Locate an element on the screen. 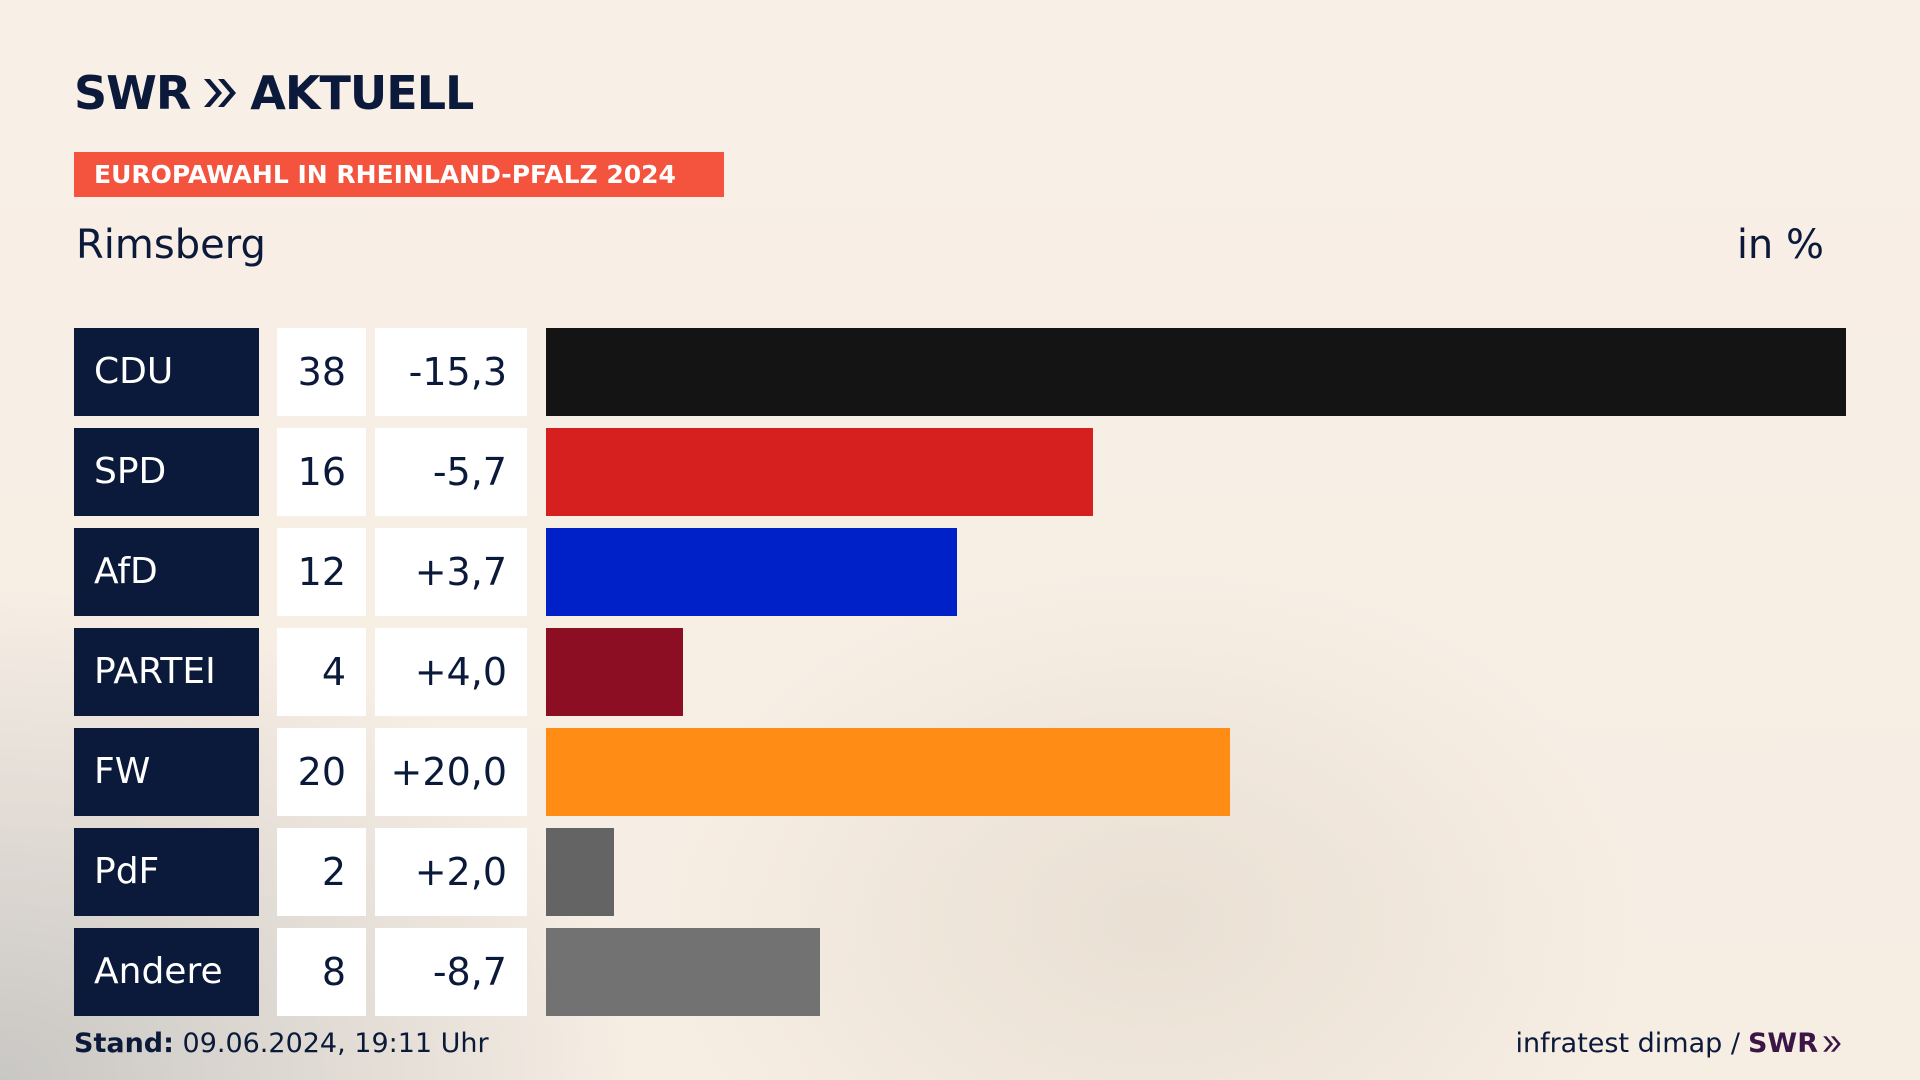 The height and width of the screenshot is (1080, 1920). party-name: PdF is located at coordinates (166, 872).